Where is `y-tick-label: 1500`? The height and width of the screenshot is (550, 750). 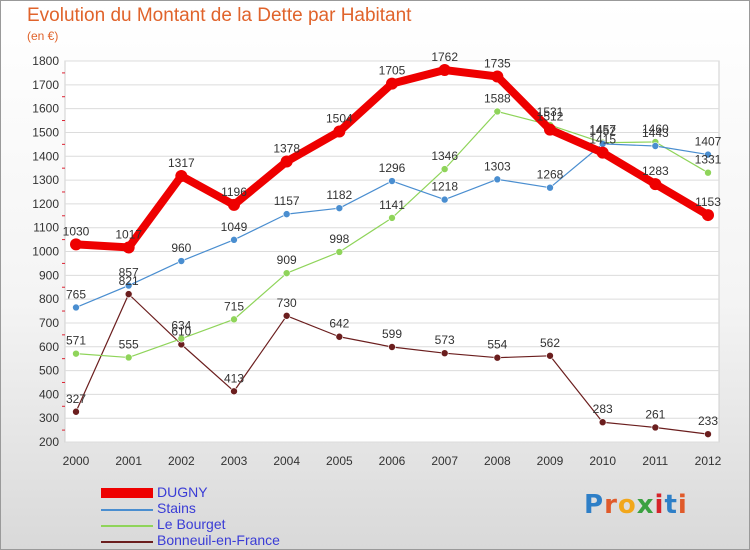
y-tick-label: 1500 is located at coordinates (45, 132).